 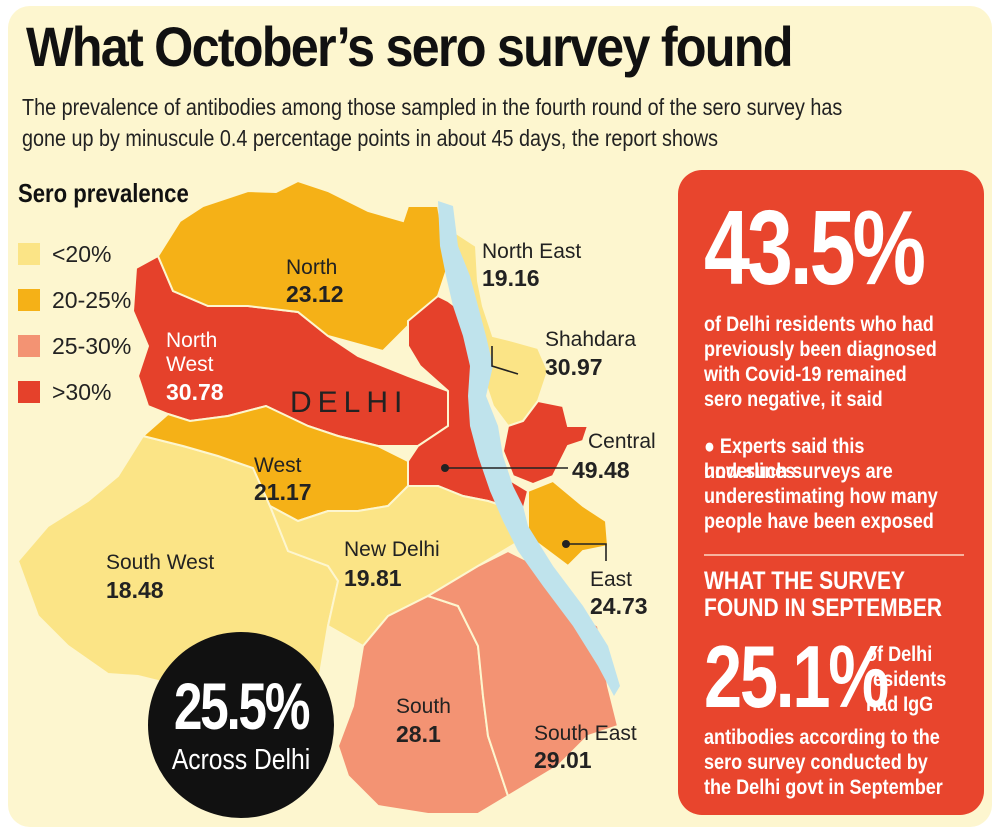 I want to click on label-east-name: East, so click(x=611, y=579).